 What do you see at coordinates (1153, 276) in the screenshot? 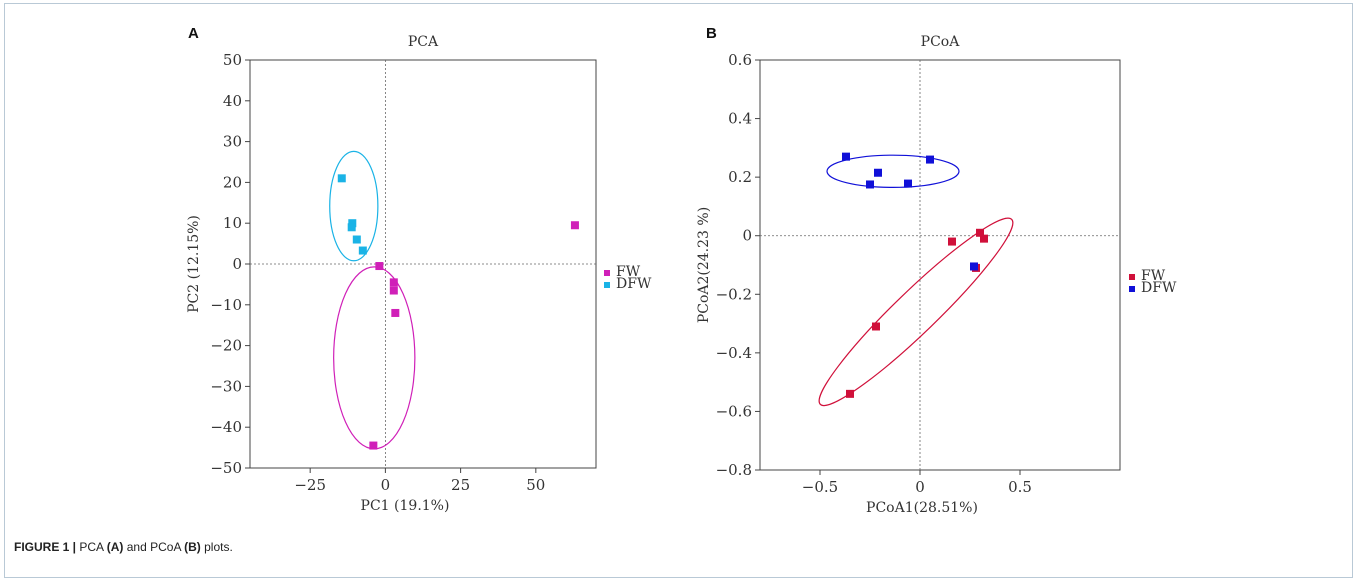
I see `panel-b-legend-label-fw: FW` at bounding box center [1153, 276].